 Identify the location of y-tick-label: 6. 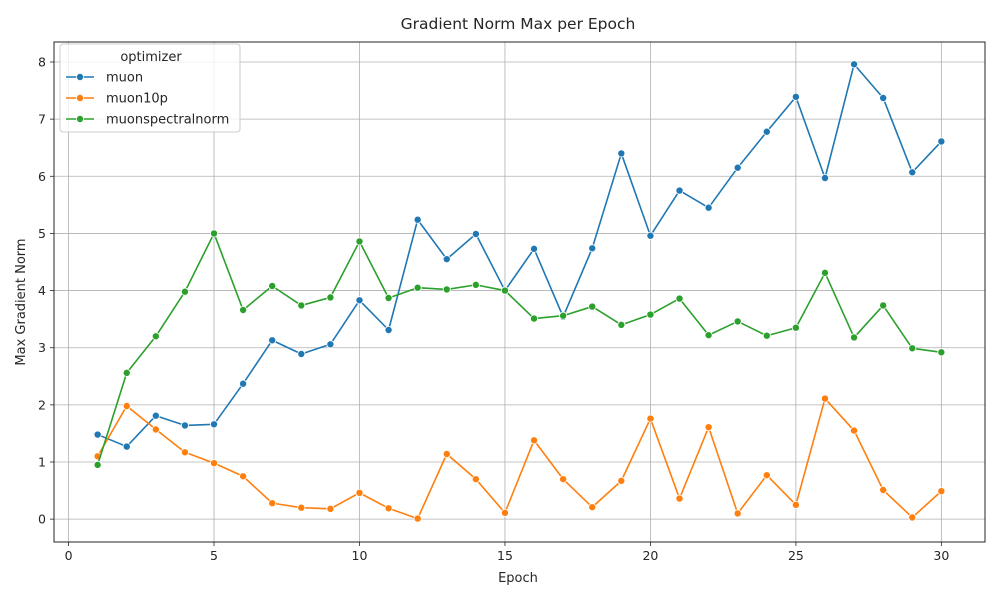
(42, 176).